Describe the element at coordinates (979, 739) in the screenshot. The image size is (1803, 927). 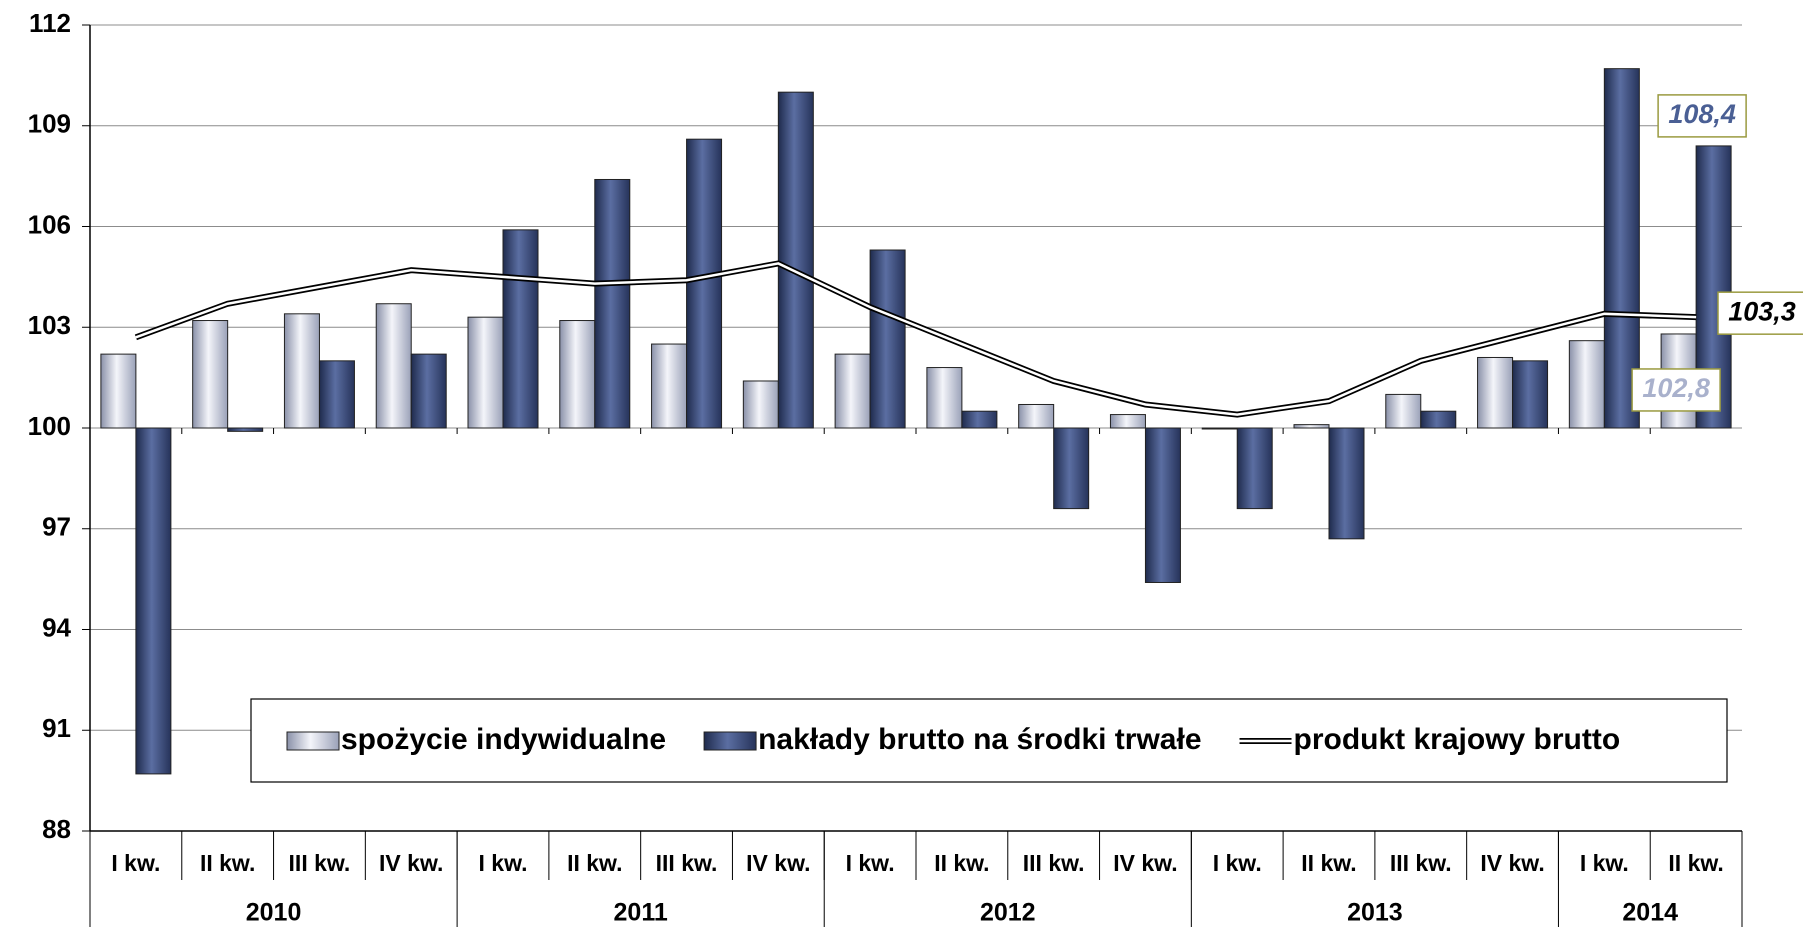
I see `legend-label: nakłady brutto na środki trwałe` at that location.